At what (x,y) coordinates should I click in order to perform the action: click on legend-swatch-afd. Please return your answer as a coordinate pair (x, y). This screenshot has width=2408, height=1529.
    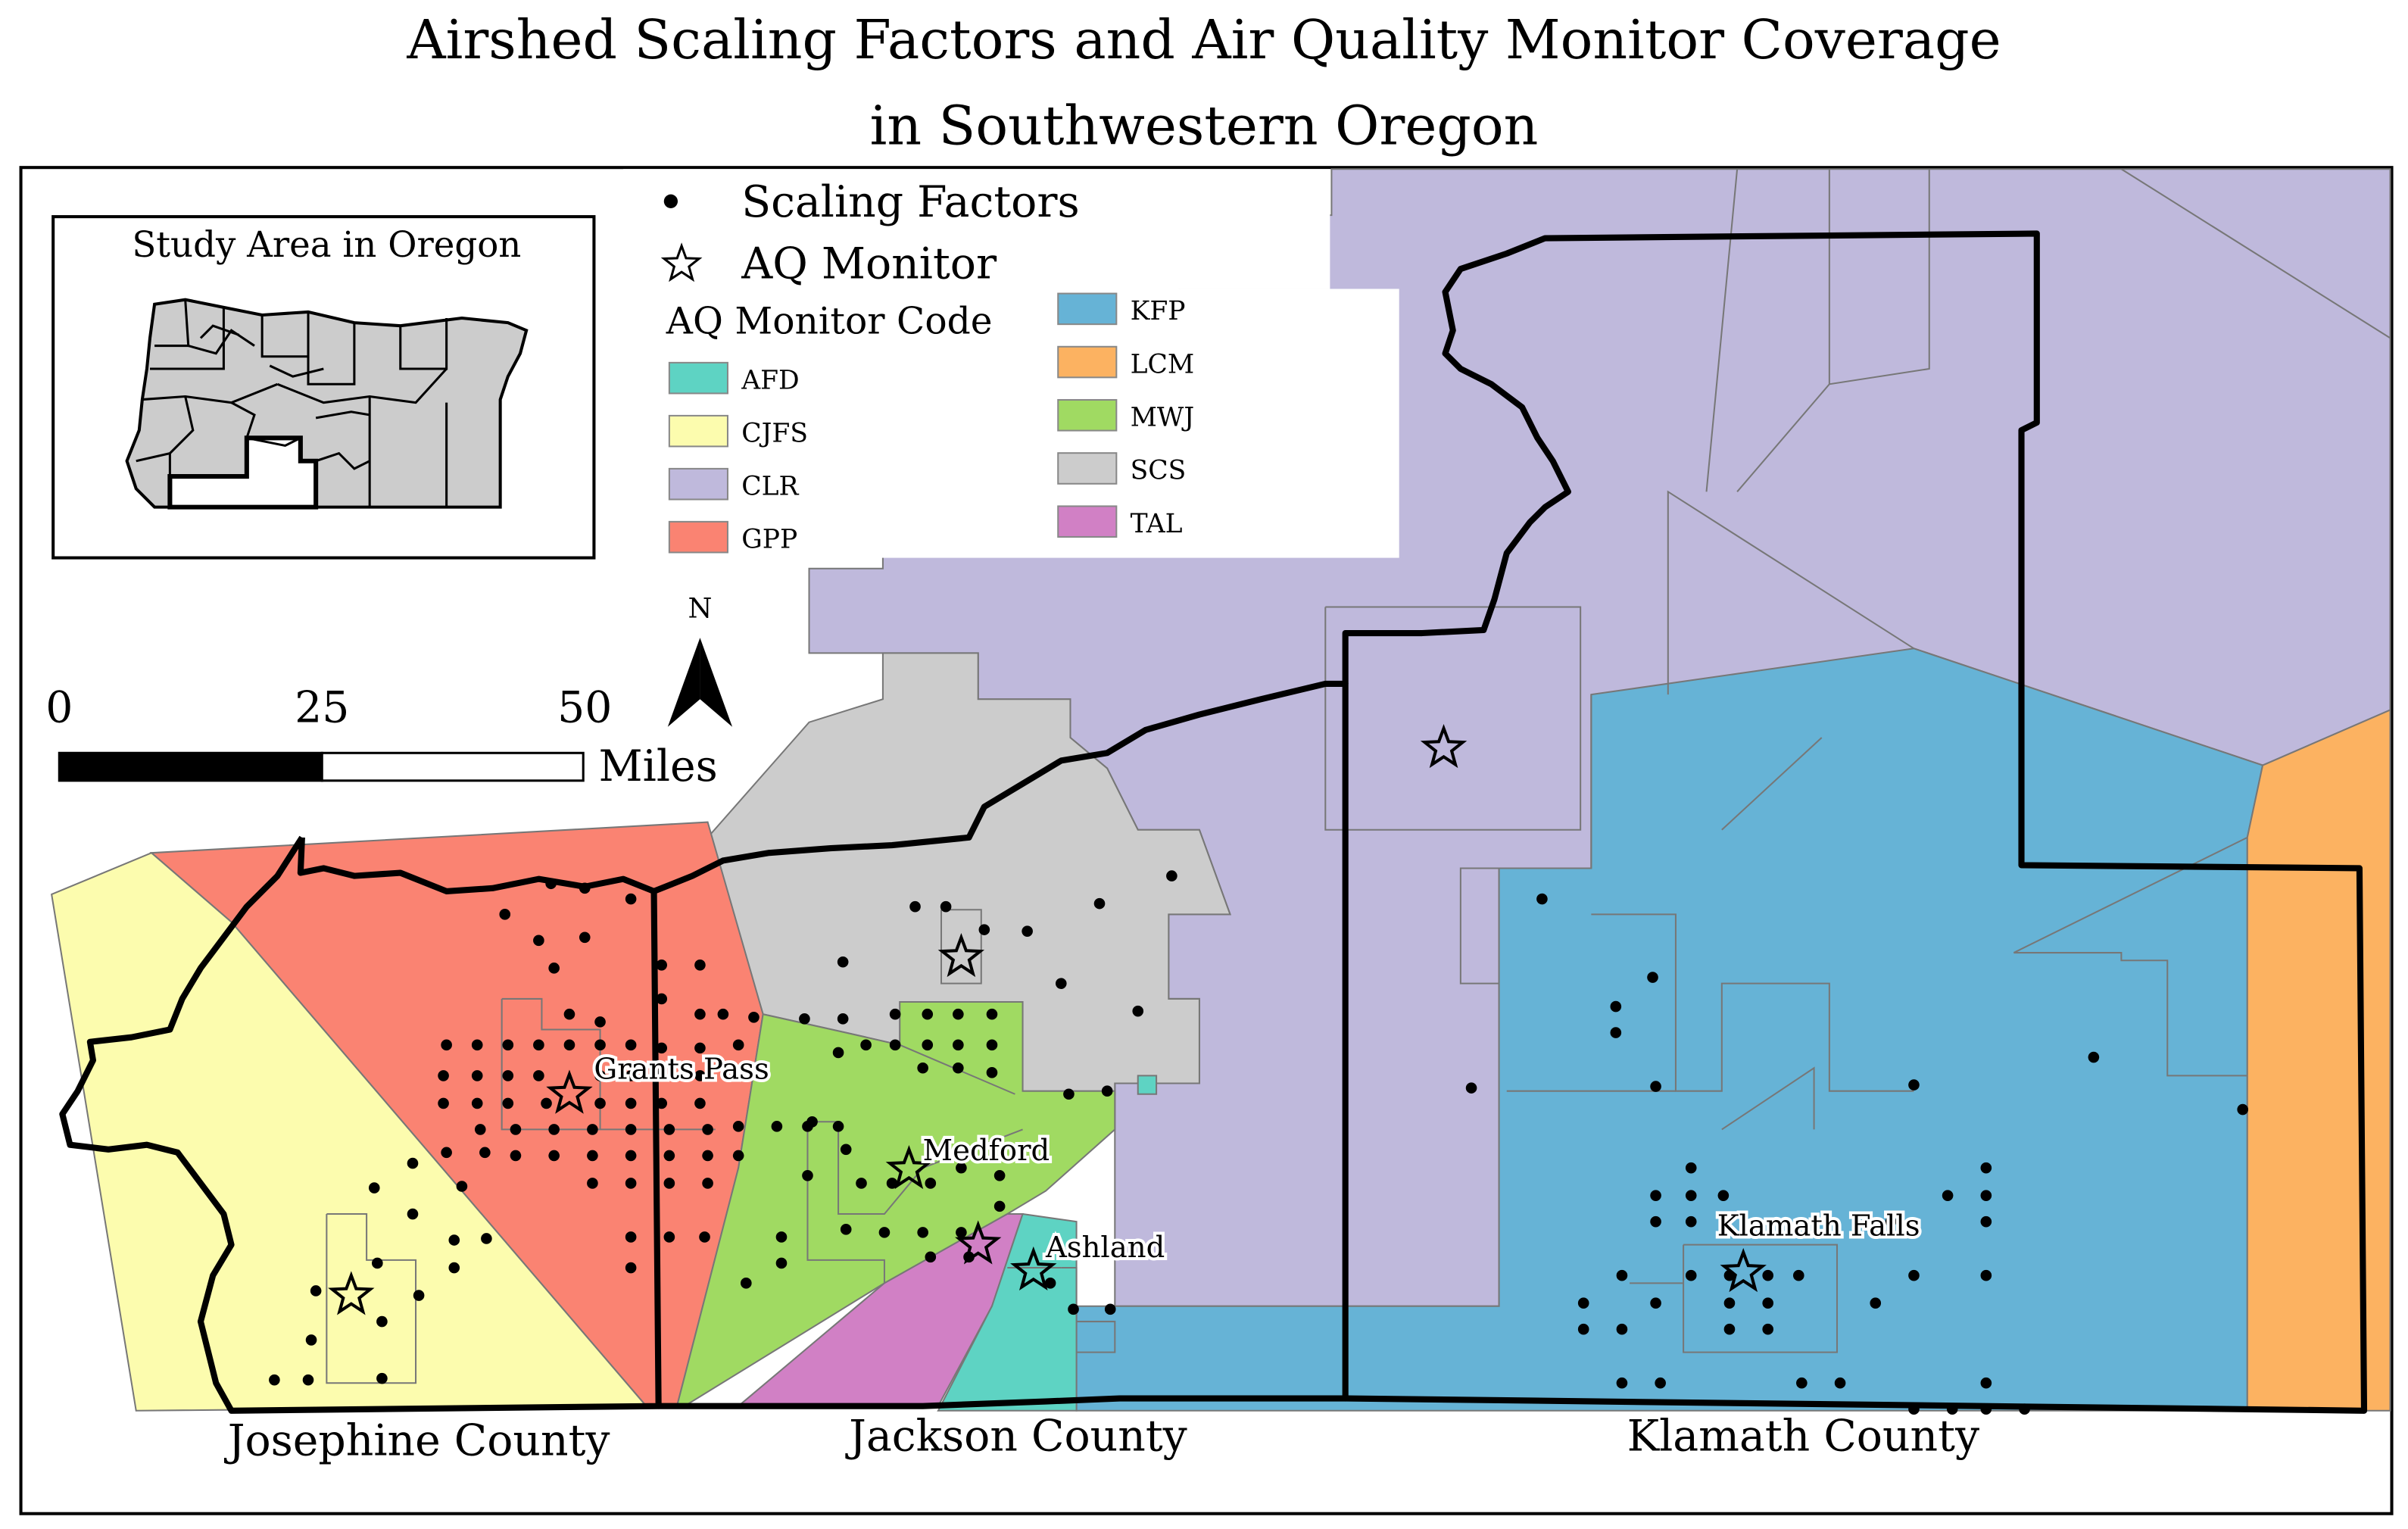
    Looking at the image, I should click on (698, 378).